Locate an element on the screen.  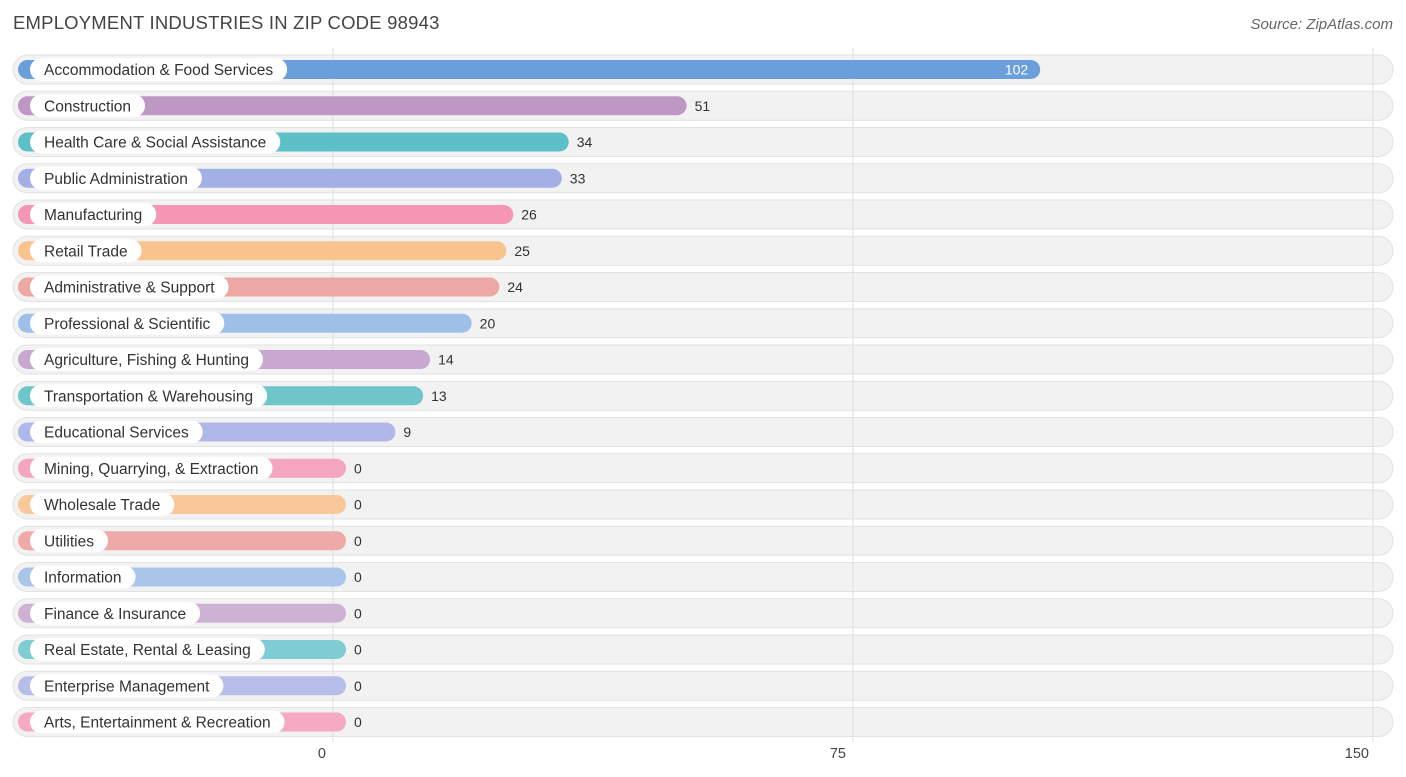
value-label: 9 is located at coordinates (407, 432).